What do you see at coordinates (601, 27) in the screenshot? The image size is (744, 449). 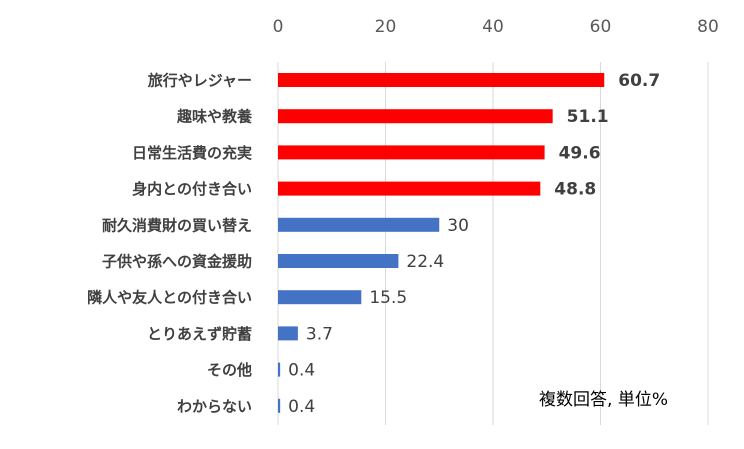 I see `x-tick-label: 60` at bounding box center [601, 27].